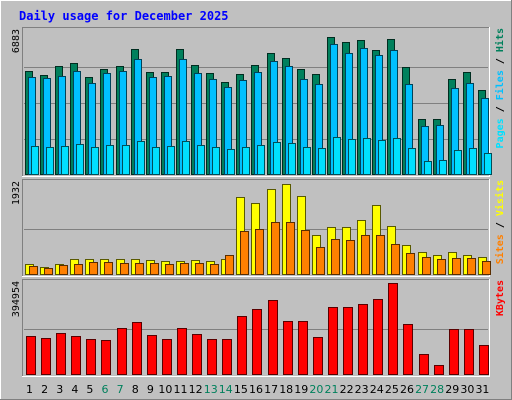 The image size is (512, 400). Describe the element at coordinates (44, 389) in the screenshot. I see `x-tick-label-day-2: 2` at that location.